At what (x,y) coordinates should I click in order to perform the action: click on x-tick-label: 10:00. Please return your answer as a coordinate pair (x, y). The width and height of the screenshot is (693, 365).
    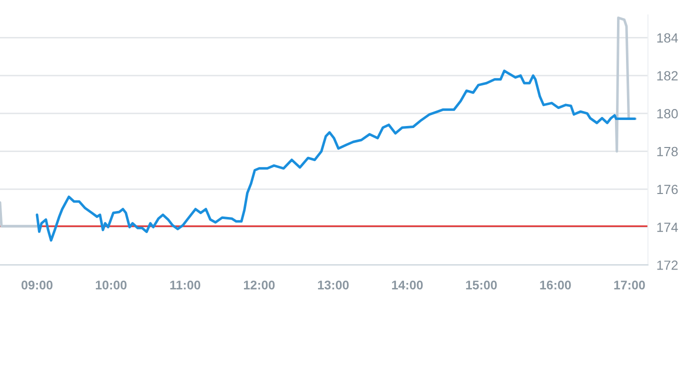
    Looking at the image, I should click on (111, 285).